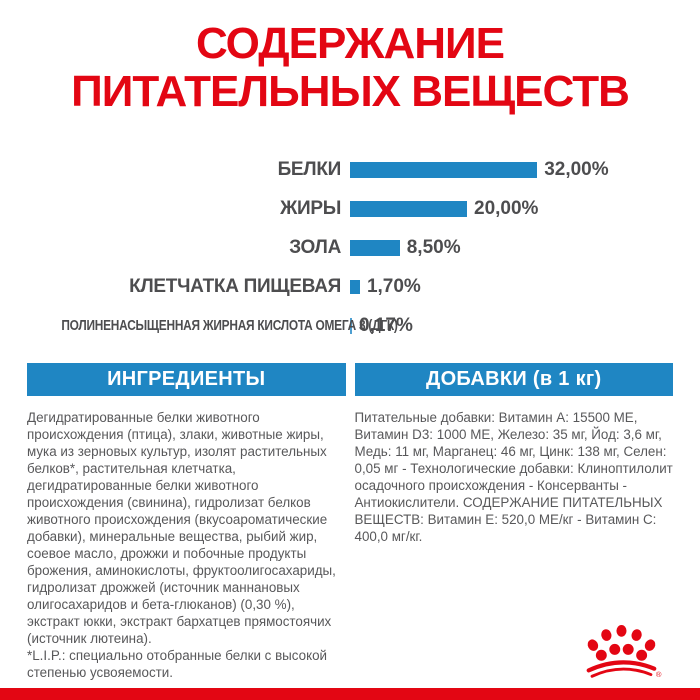  I want to click on chart-value-label: 8,50%, so click(433, 247).